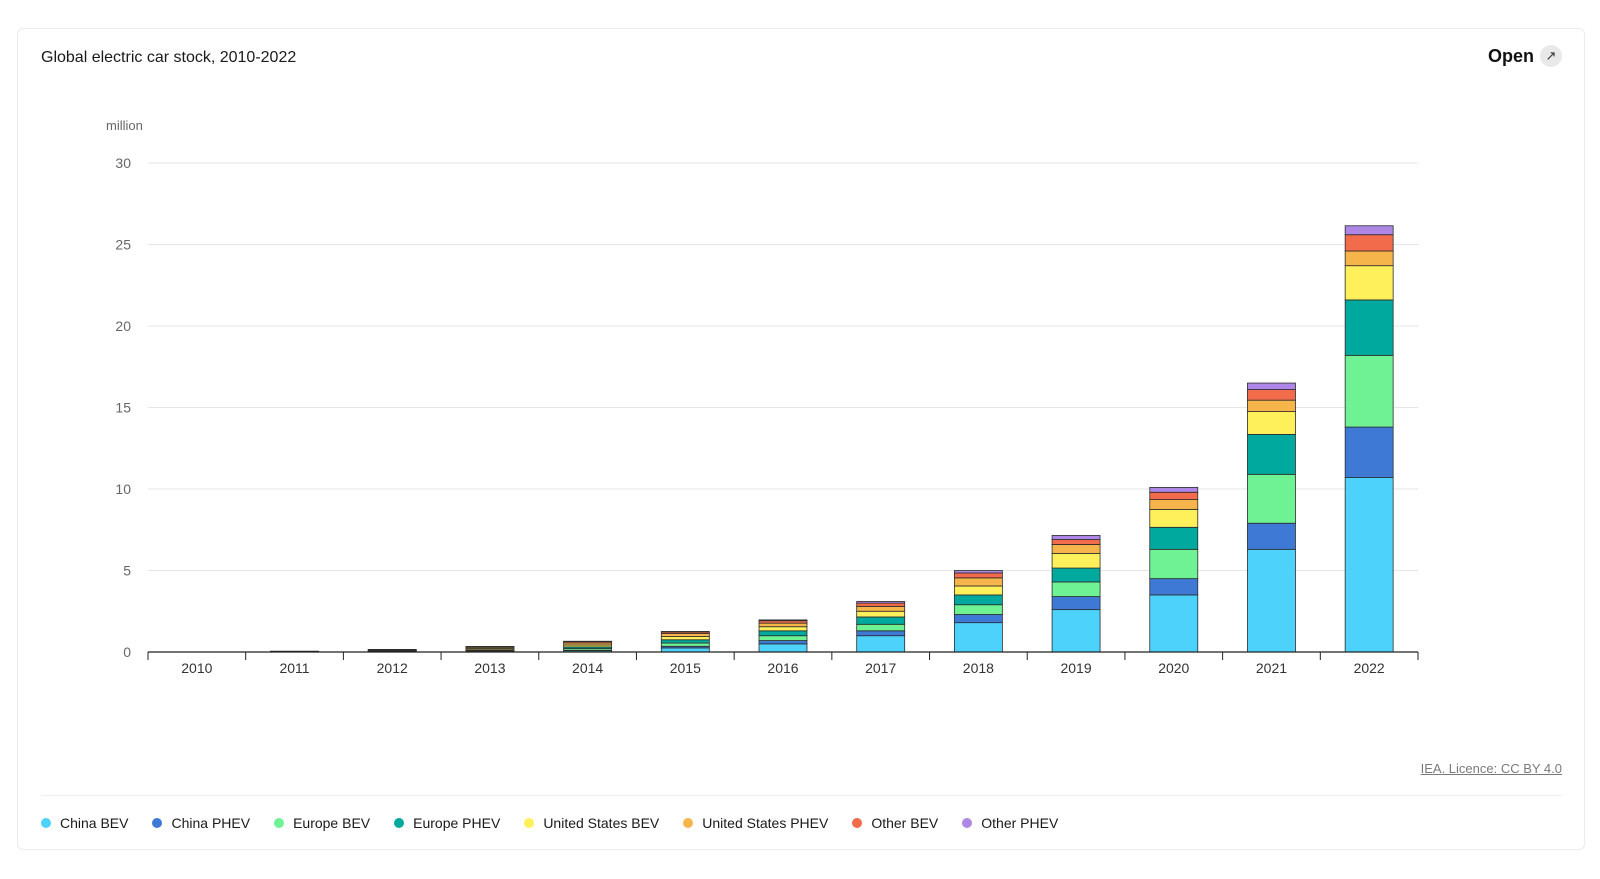 The image size is (1600, 879). I want to click on legend-item: Europe PHEV, so click(447, 823).